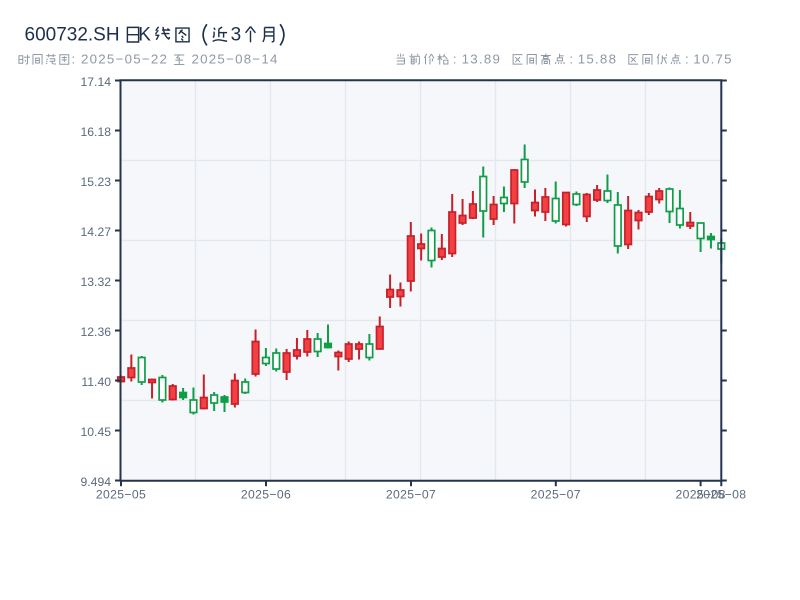  What do you see at coordinates (96, 432) in the screenshot?
I see `svg-text: 10.45` at bounding box center [96, 432].